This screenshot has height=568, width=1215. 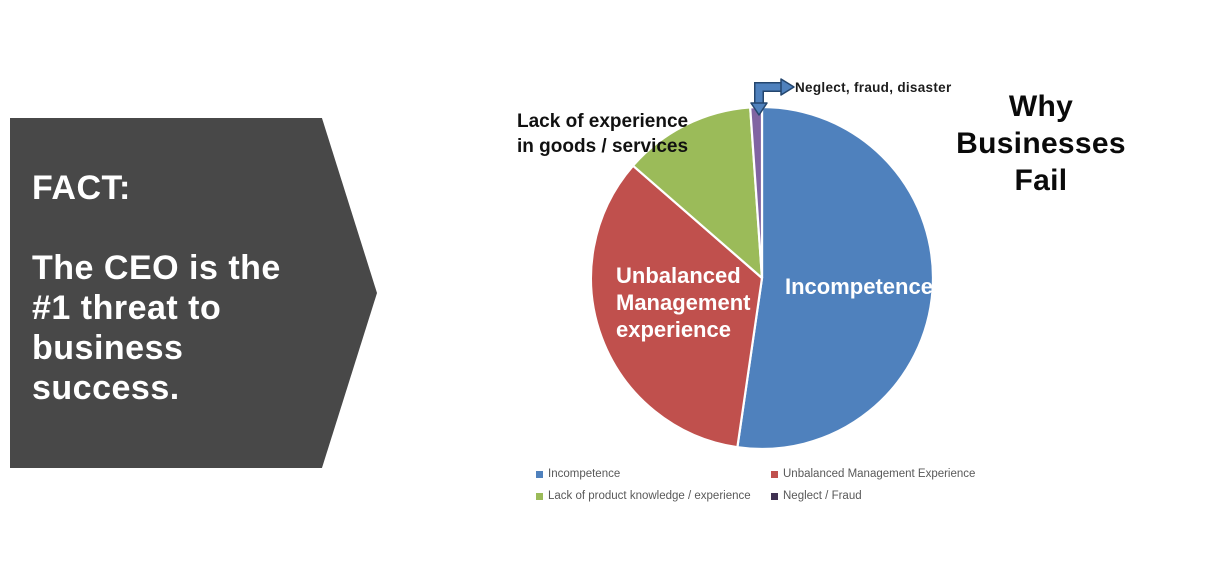 I want to click on legend-item-unbalanced-management: Unbalanced Management Experience, so click(x=873, y=474).